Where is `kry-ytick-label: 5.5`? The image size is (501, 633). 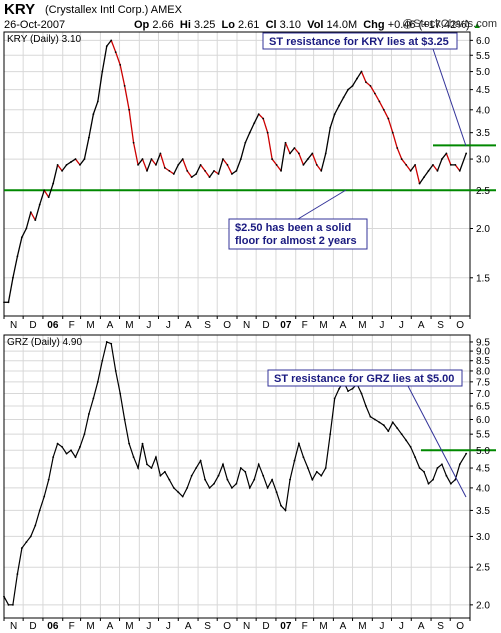
kry-ytick-label: 5.5 is located at coordinates (483, 56).